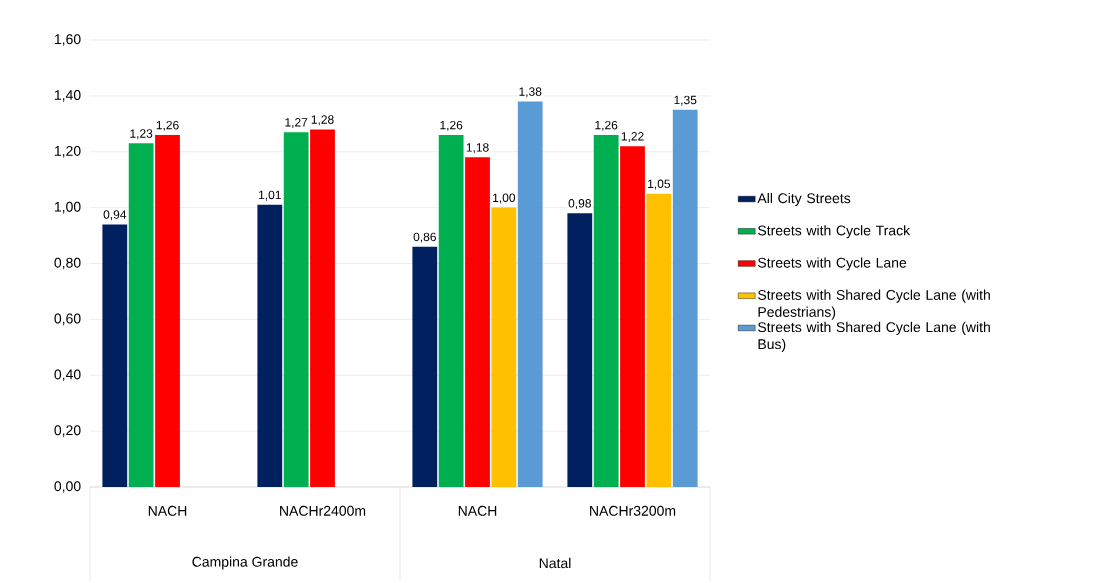  What do you see at coordinates (67, 151) in the screenshot?
I see `y-tick-label: 1,20` at bounding box center [67, 151].